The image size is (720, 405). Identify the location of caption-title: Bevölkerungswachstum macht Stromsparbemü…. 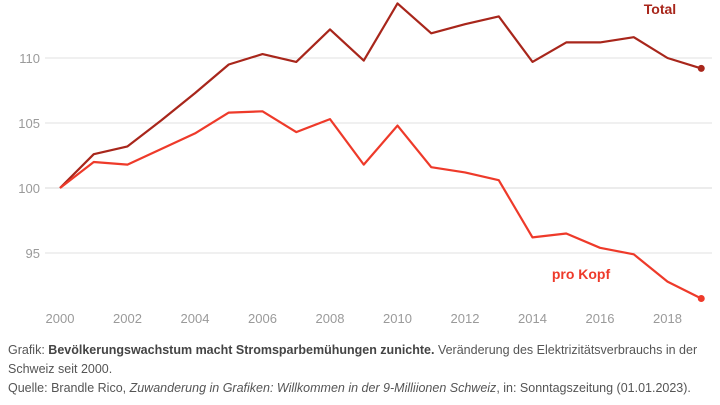
(241, 350).